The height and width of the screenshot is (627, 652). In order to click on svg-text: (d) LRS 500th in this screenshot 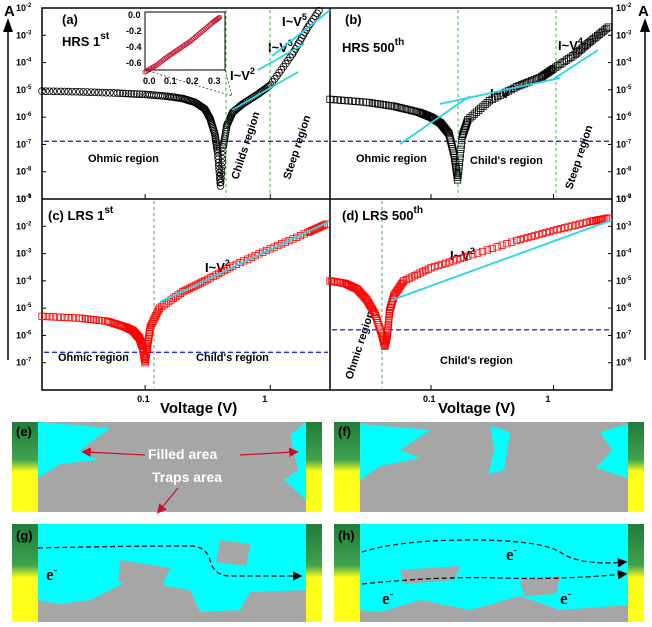, I will do `click(382, 214)`.